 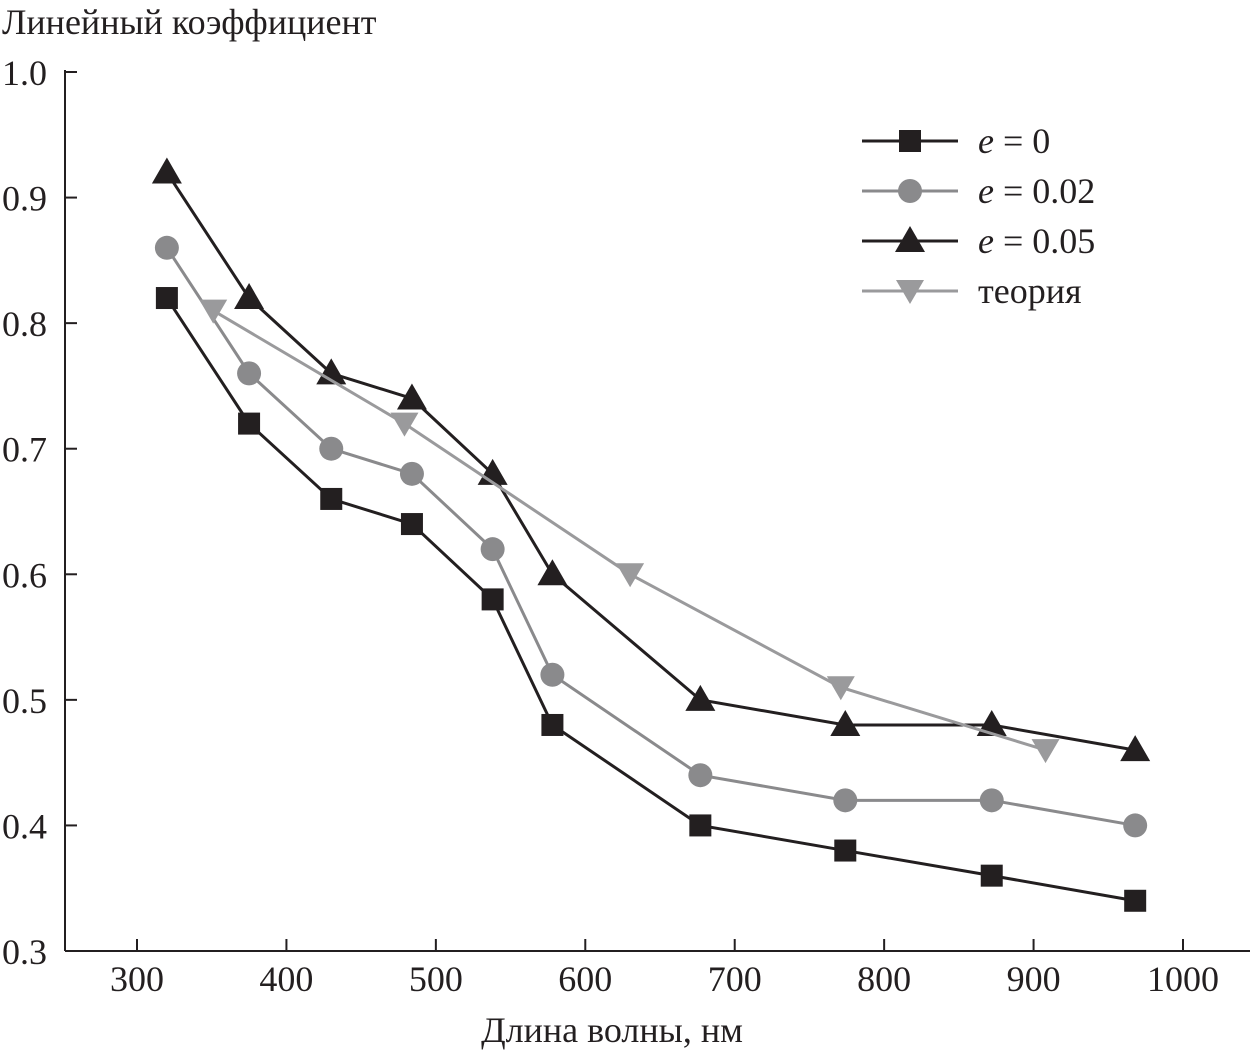 What do you see at coordinates (137, 979) in the screenshot?
I see `x-tick-label: 300` at bounding box center [137, 979].